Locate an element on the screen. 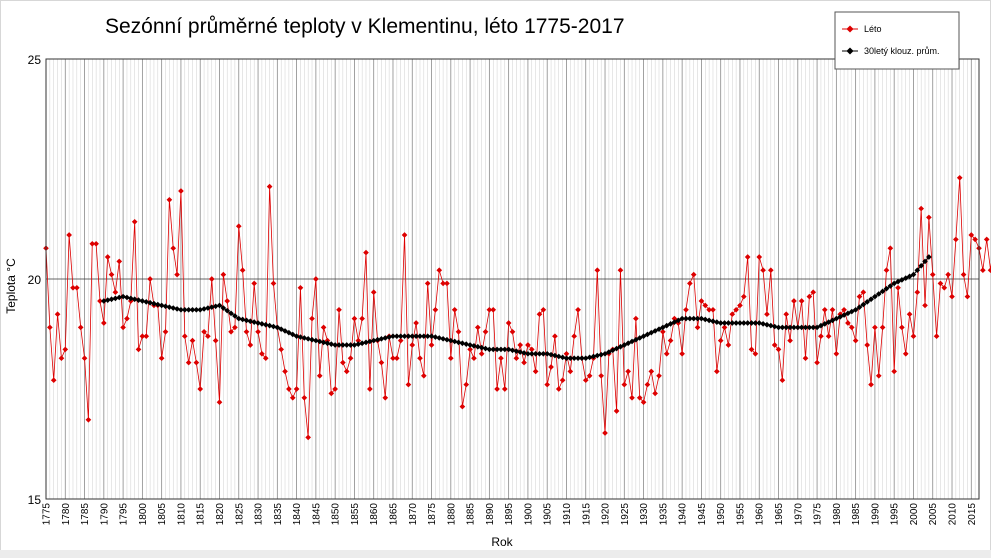 The image size is (991, 558). x-tick-label: 1845 is located at coordinates (316, 514).